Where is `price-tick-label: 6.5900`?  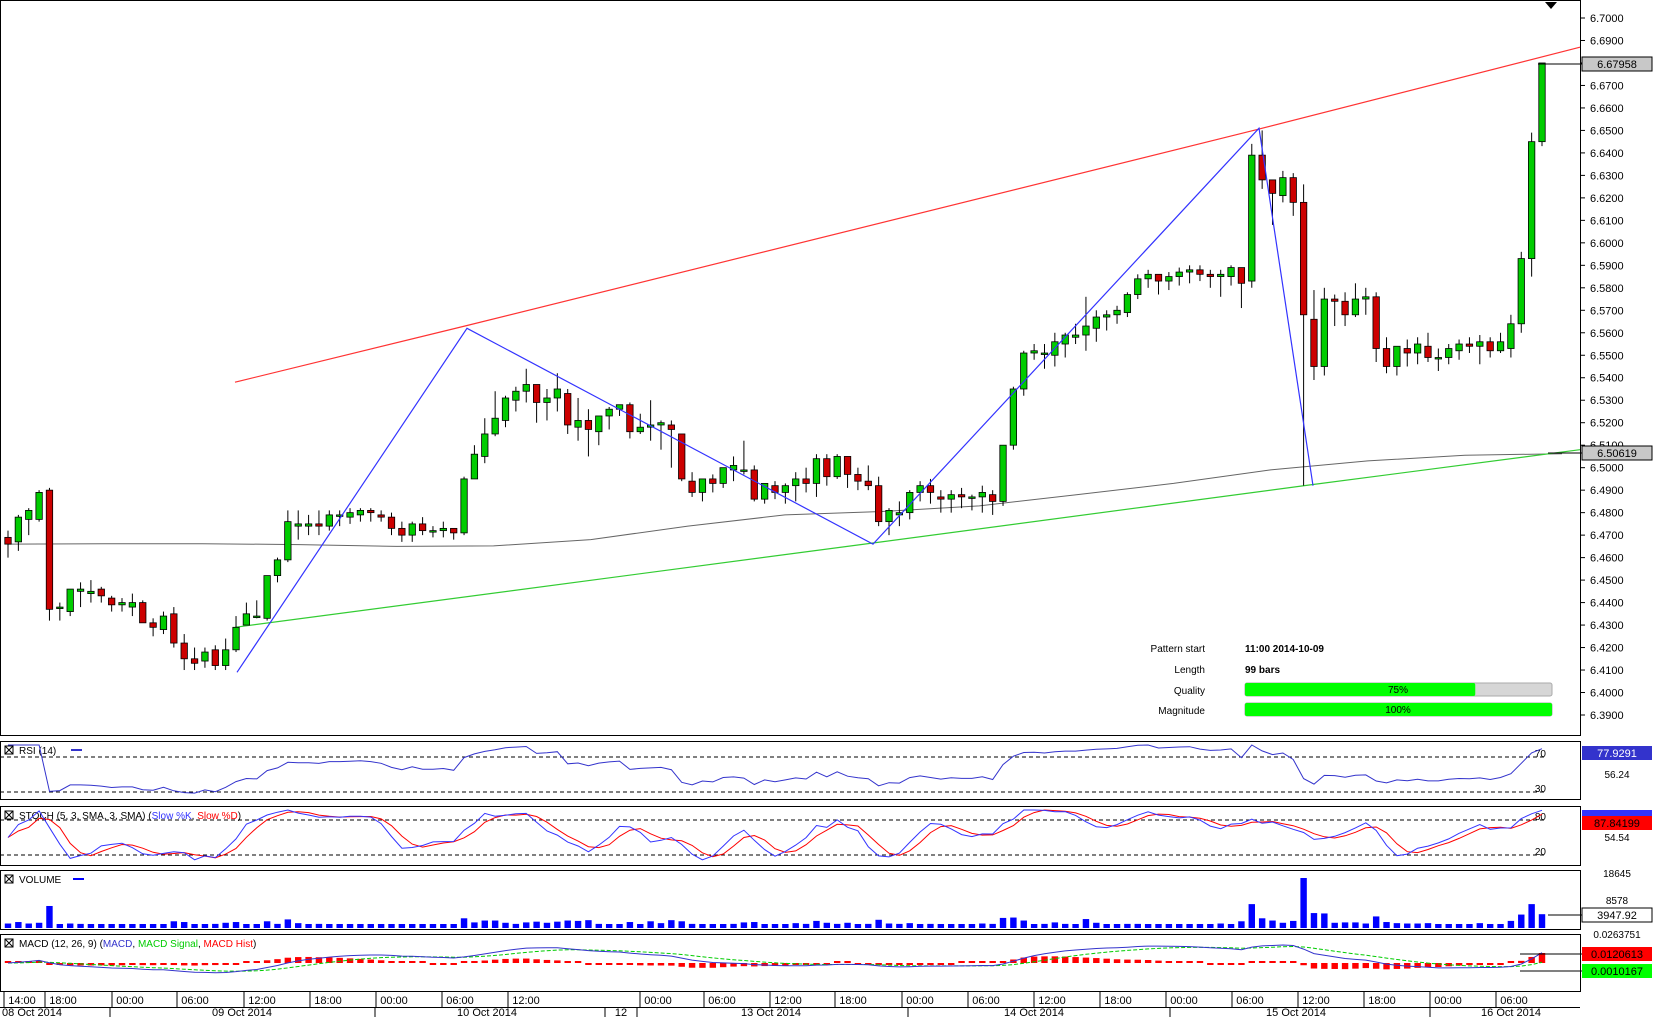 price-tick-label: 6.5900 is located at coordinates (1607, 266).